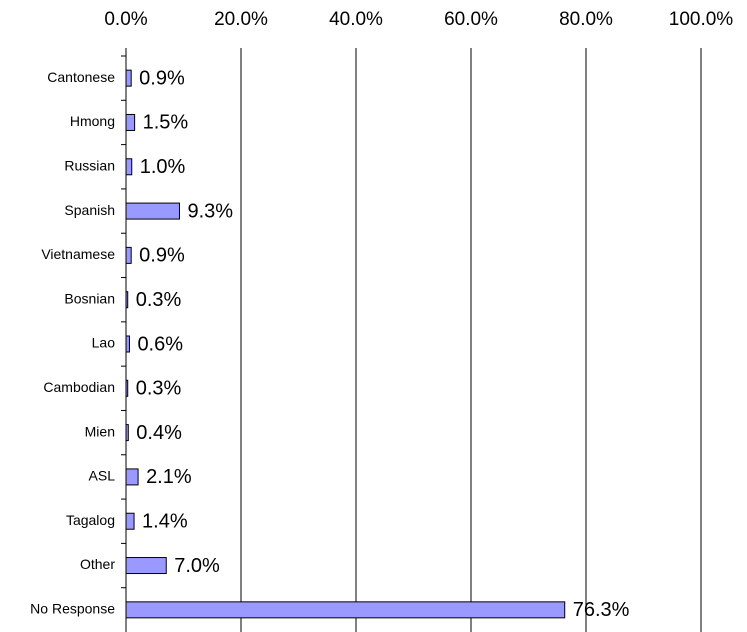 The image size is (747, 632). I want to click on value-label: 1.4%, so click(165, 522).